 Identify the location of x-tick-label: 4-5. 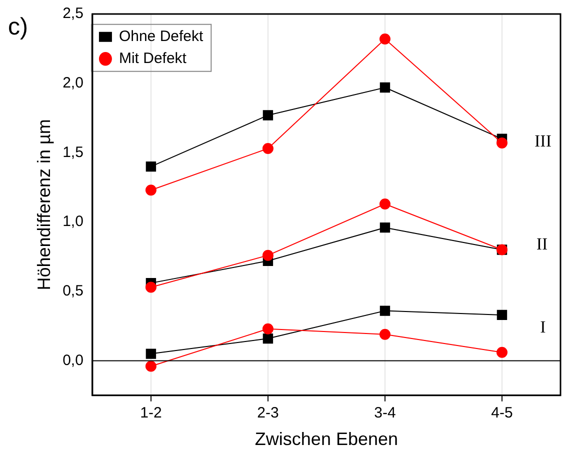
(502, 413).